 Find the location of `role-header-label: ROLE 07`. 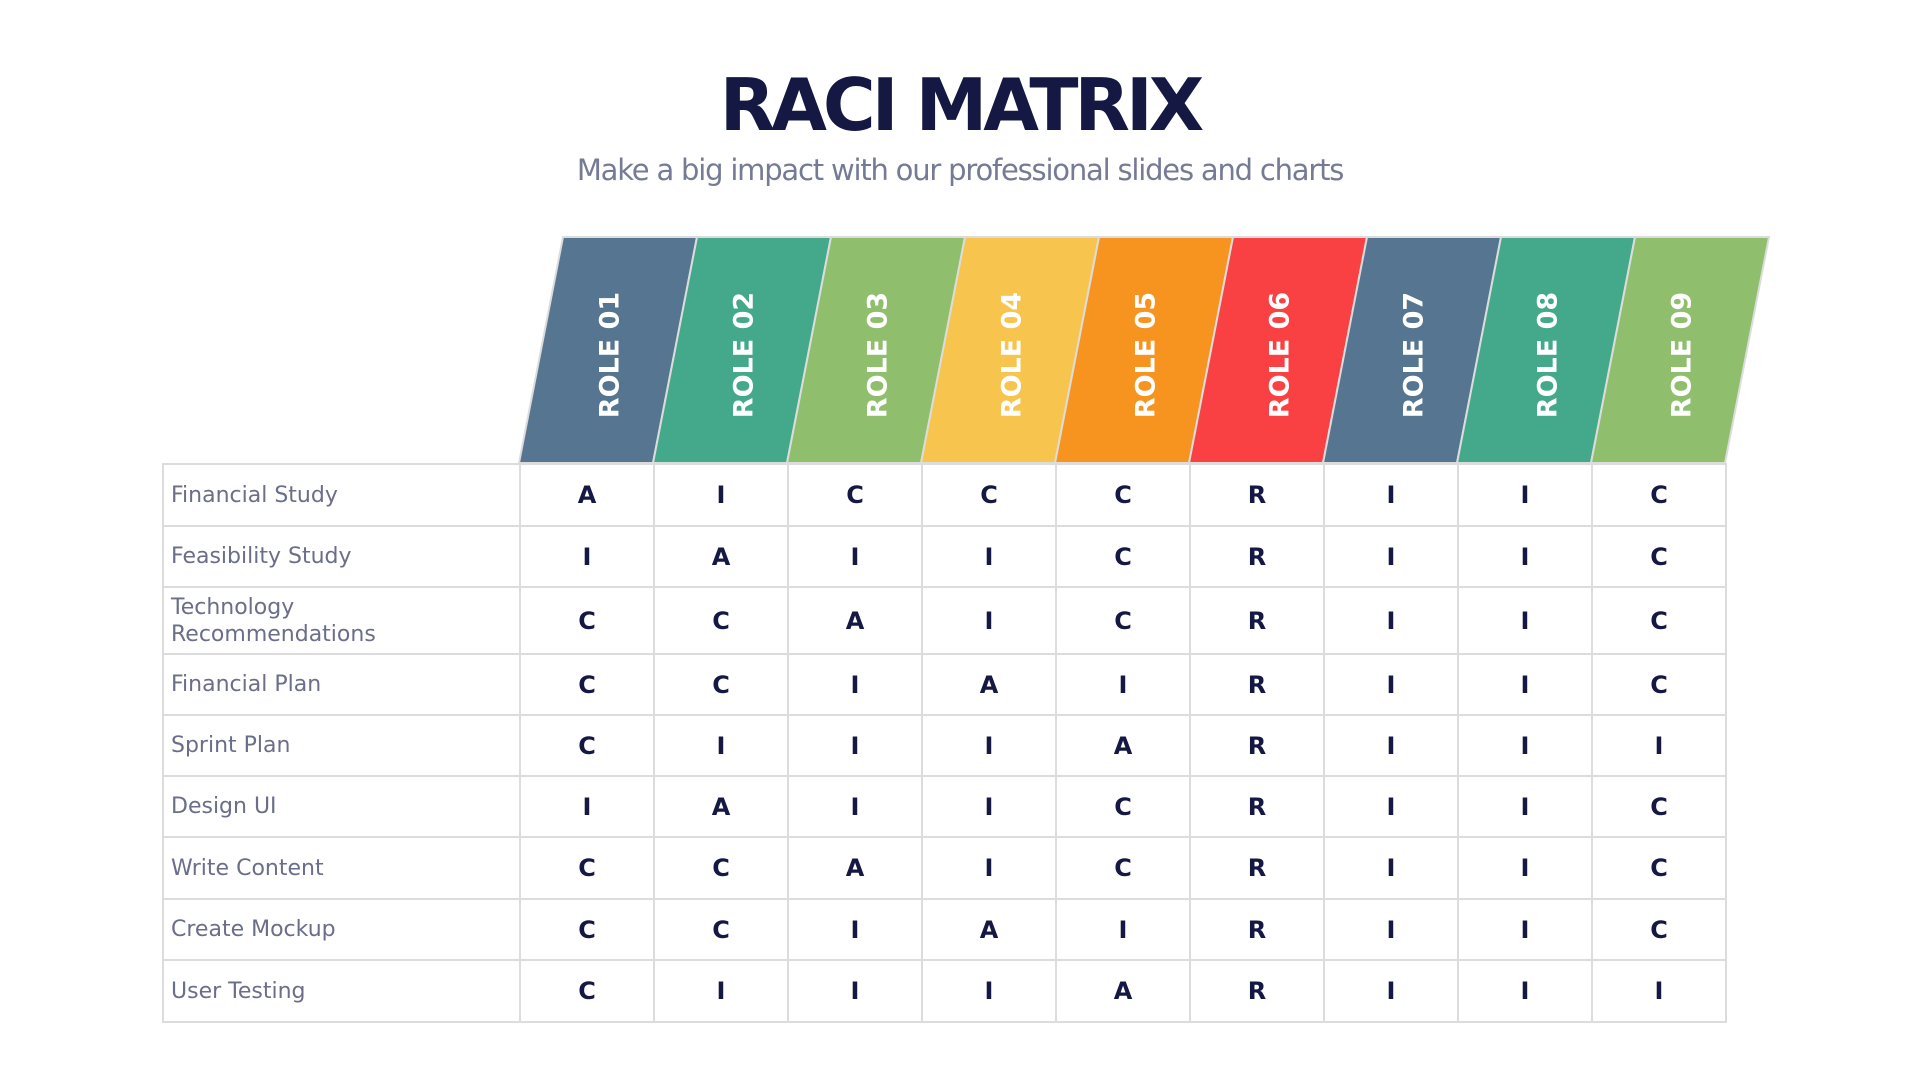

role-header-label: ROLE 07 is located at coordinates (1414, 355).